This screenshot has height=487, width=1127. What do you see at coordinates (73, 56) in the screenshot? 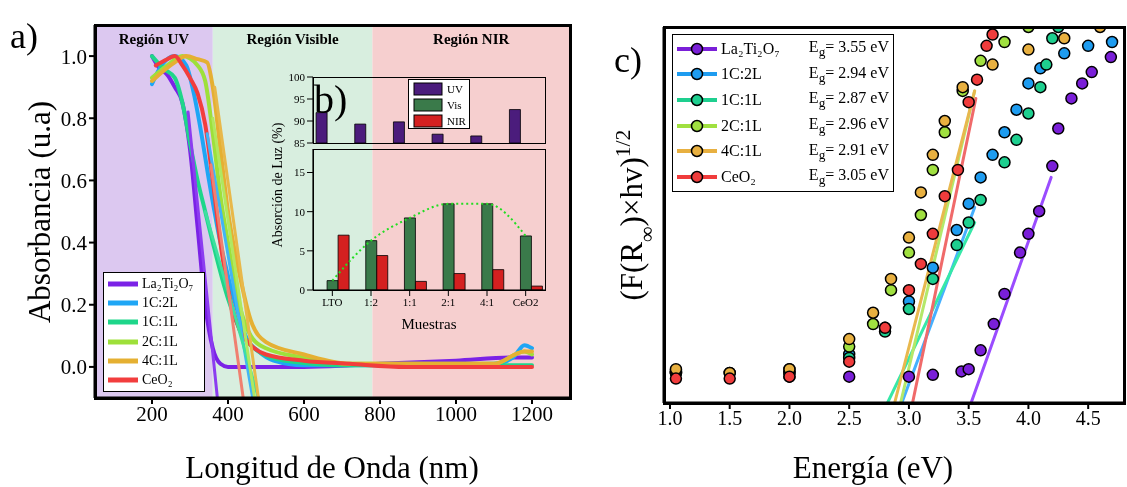
I see `y-tick-label: 1.0` at bounding box center [73, 56].